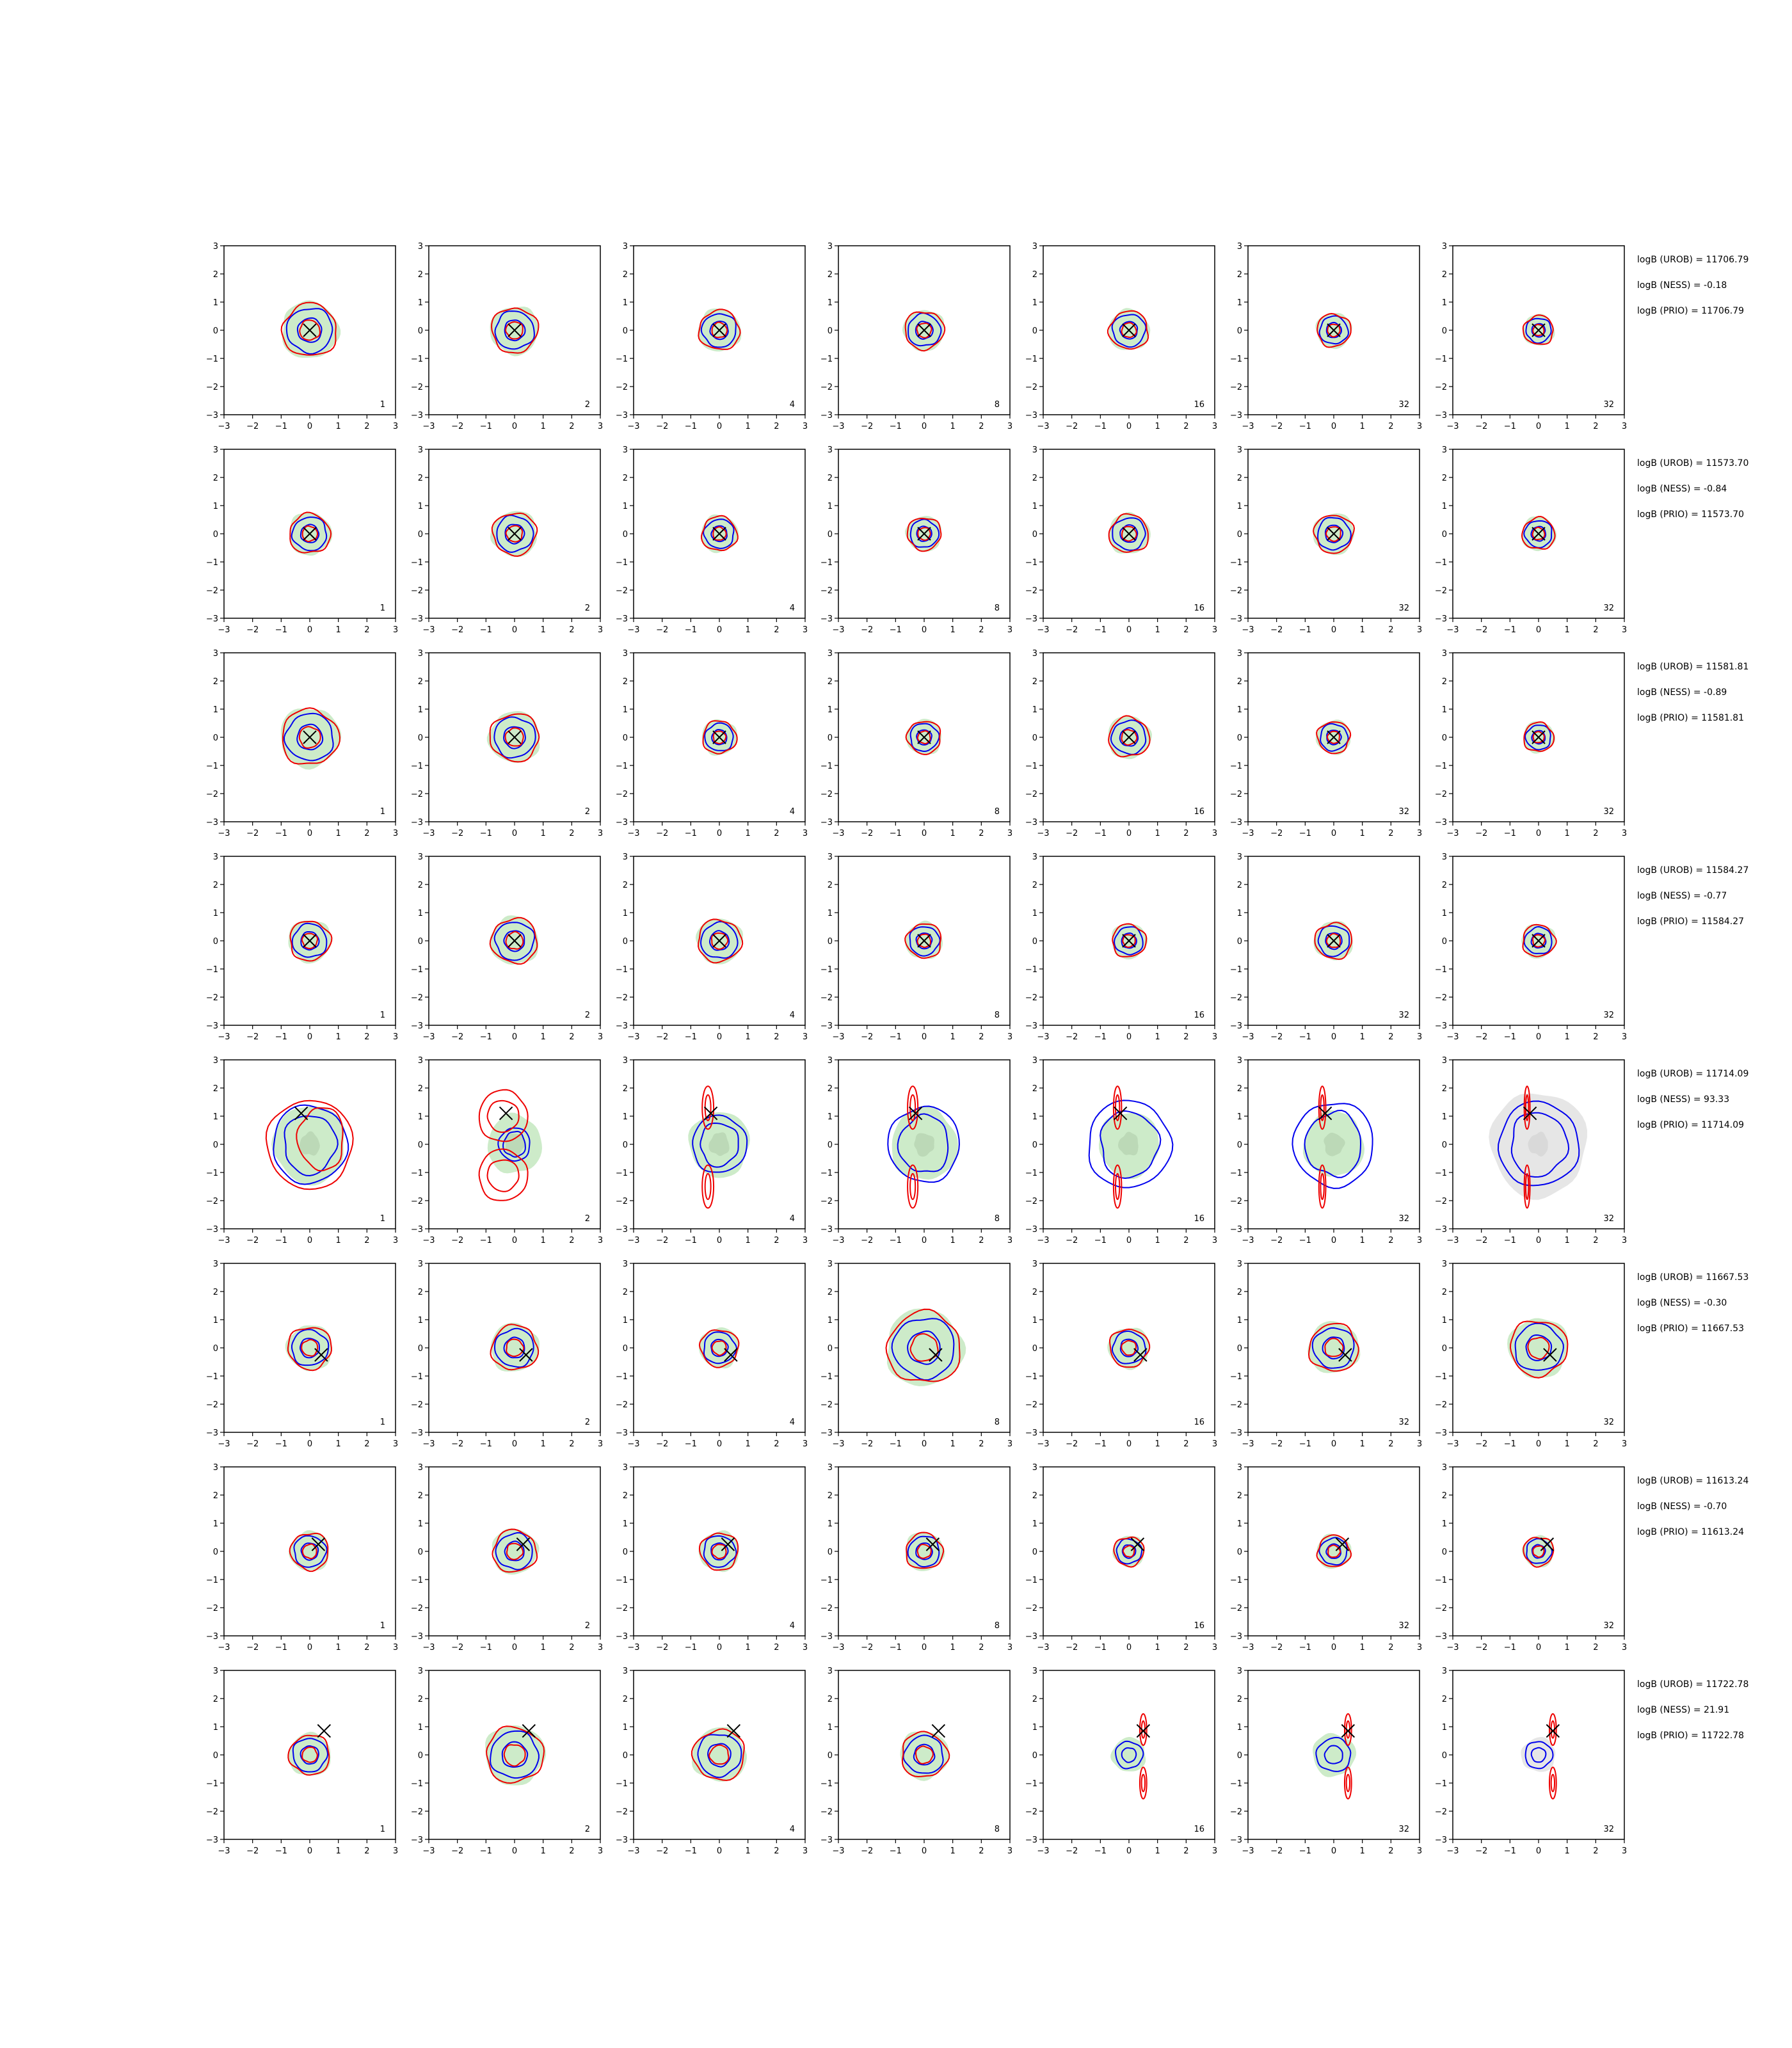  What do you see at coordinates (302, 1150) in the screenshot?
I see `subplot: −3 −2 −1 0 1 2 3 −3 −2 −1 0 1 2 3 1` at bounding box center [302, 1150].